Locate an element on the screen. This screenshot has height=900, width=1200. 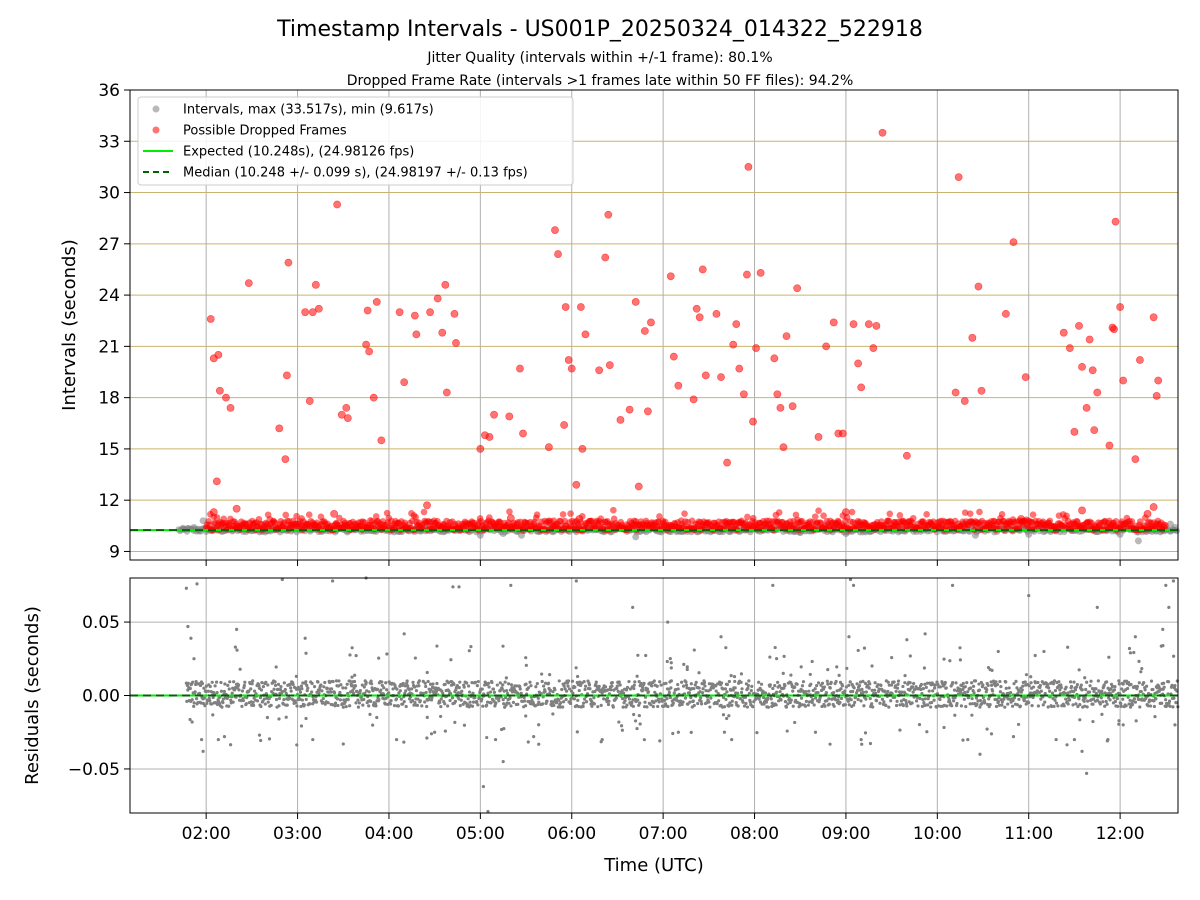
intervals-y-tick-label: 21 is located at coordinates (109, 347).